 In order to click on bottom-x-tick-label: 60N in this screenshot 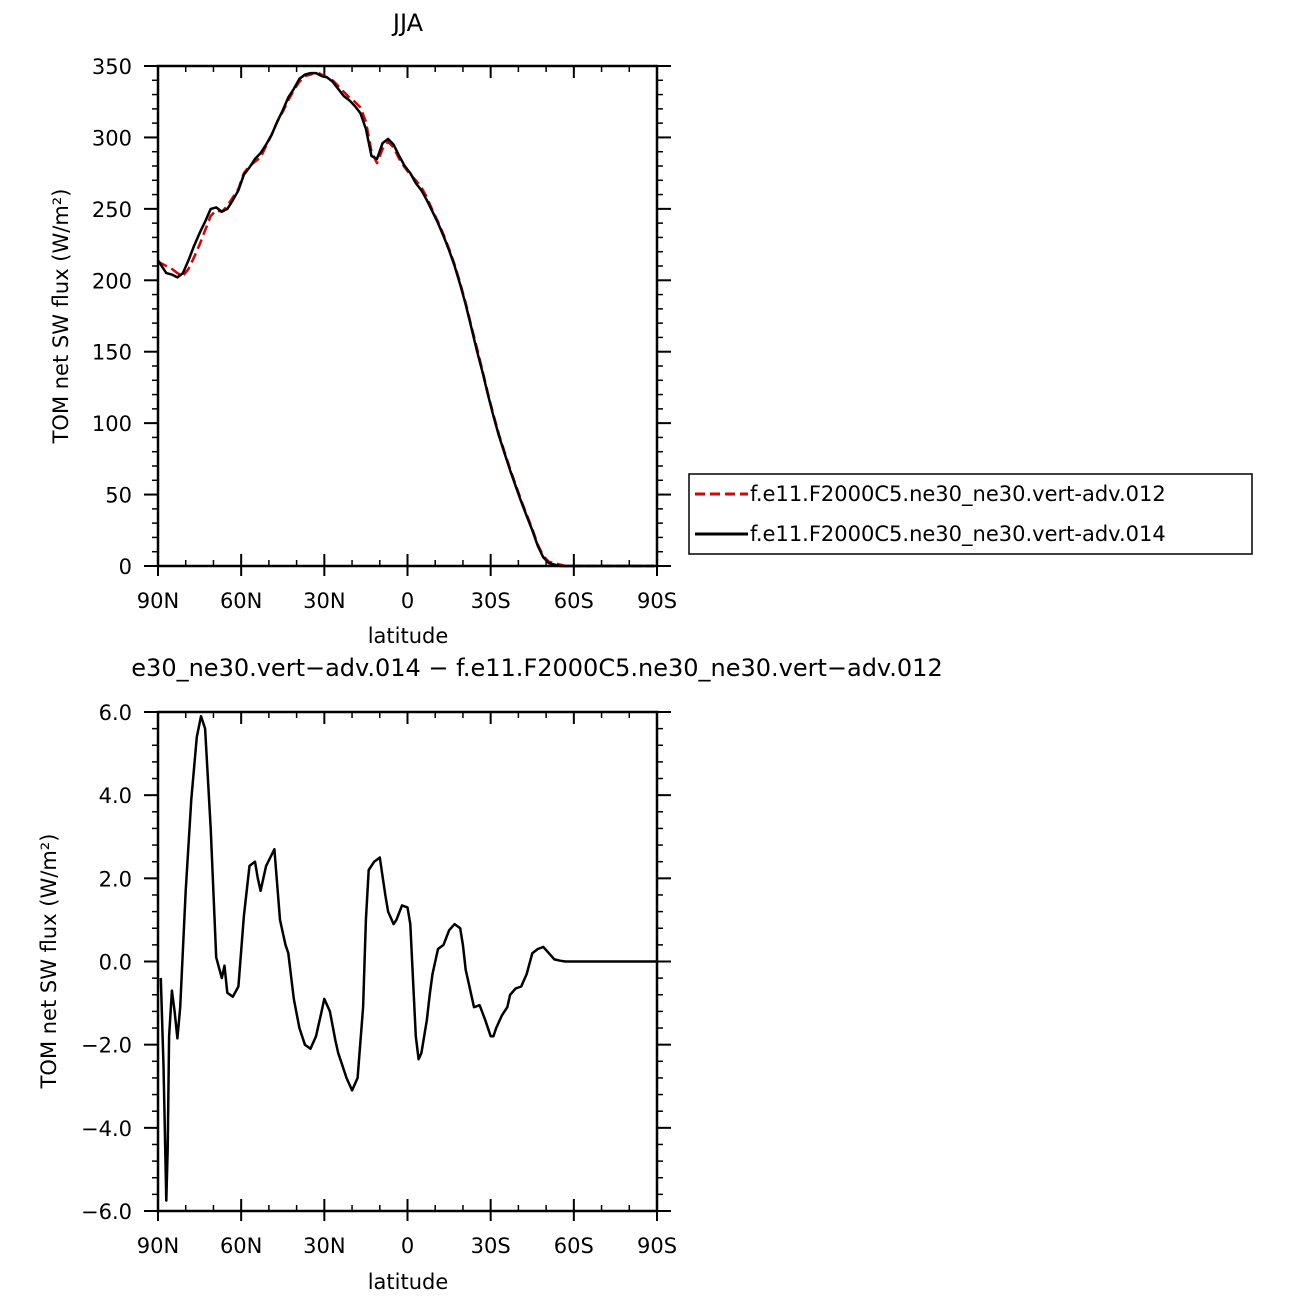, I will do `click(241, 1246)`.